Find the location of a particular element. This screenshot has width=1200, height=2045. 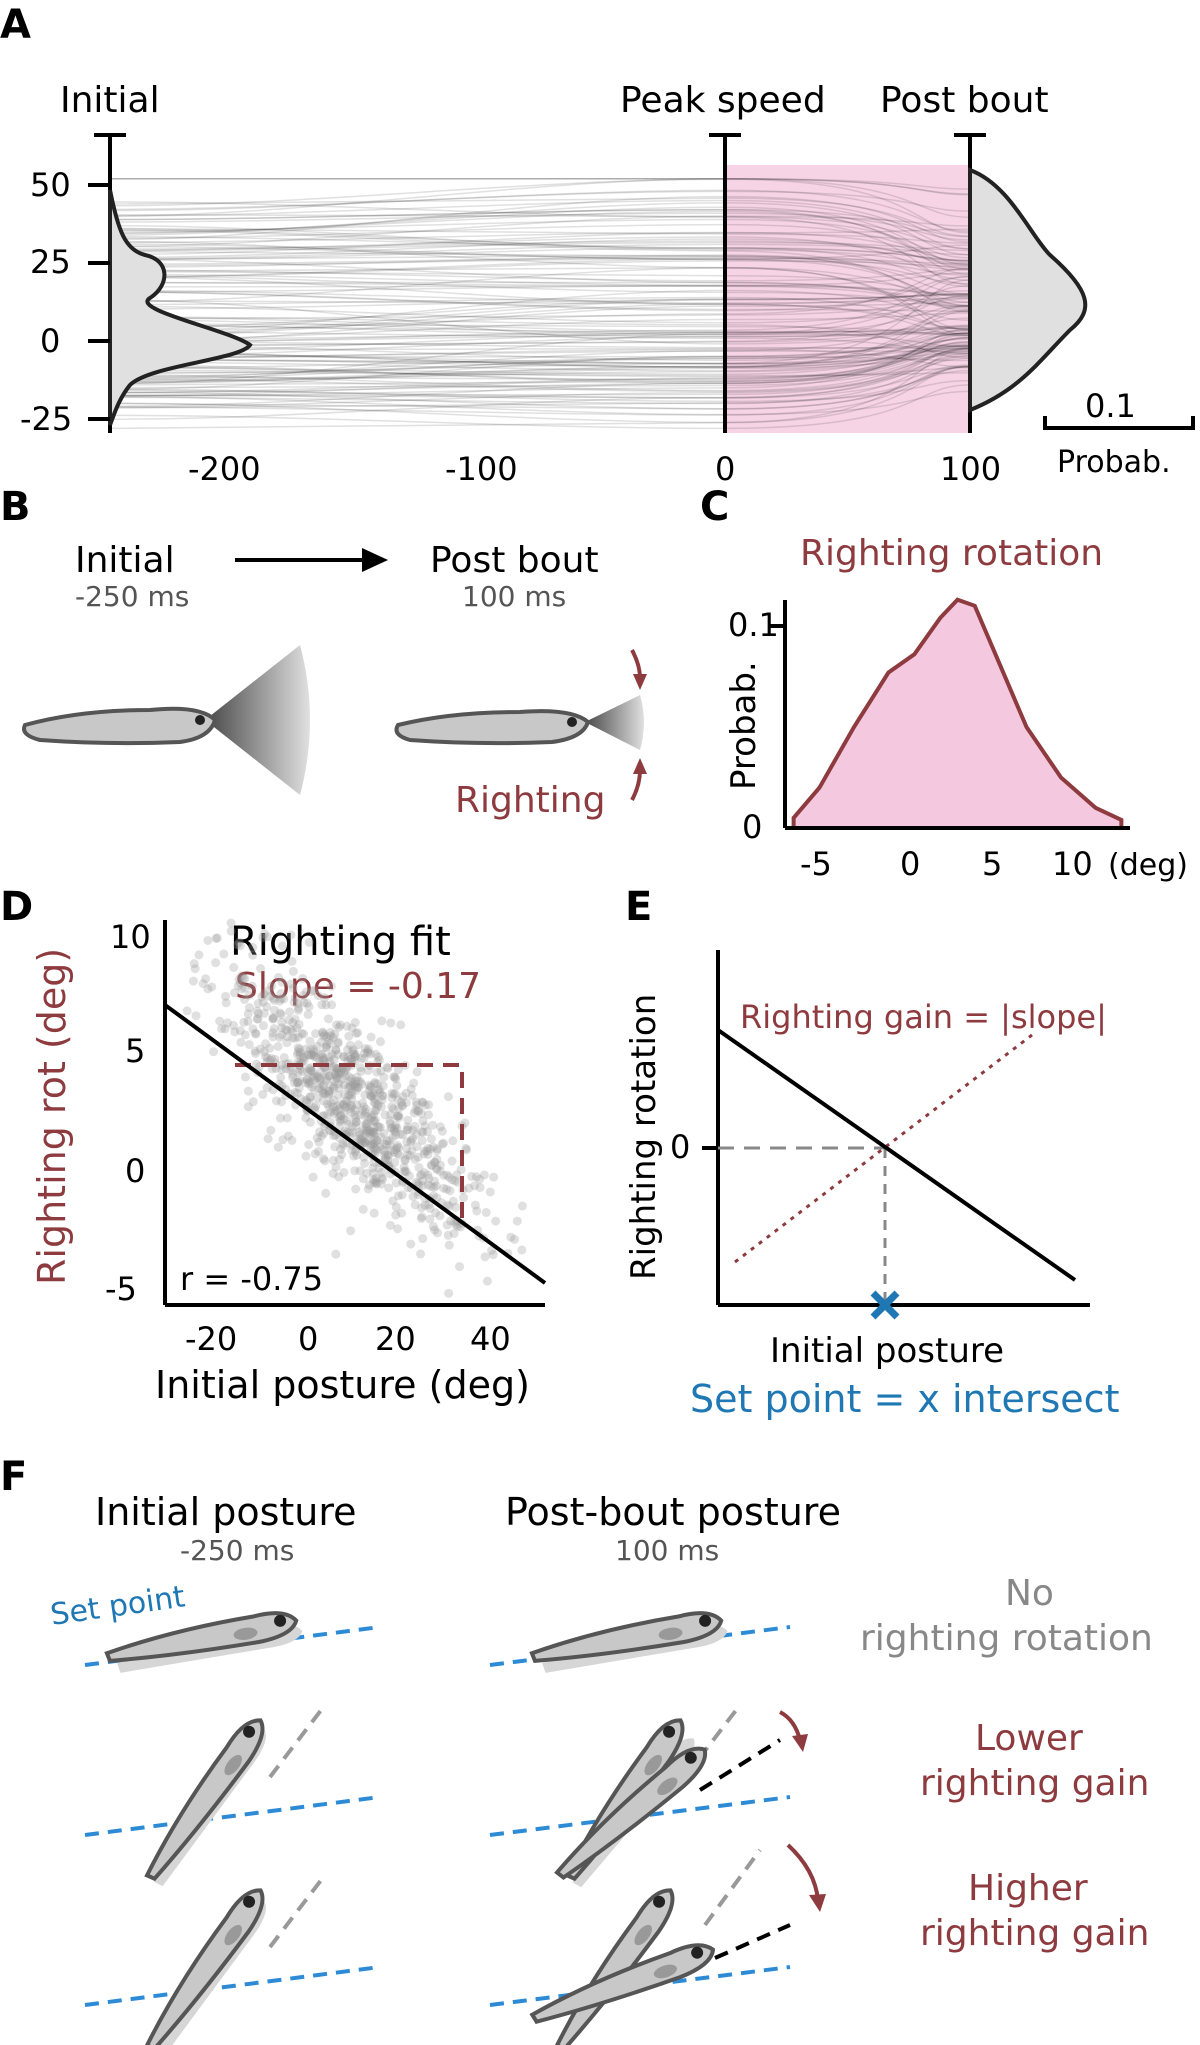

c-density-area is located at coordinates (957, 713).